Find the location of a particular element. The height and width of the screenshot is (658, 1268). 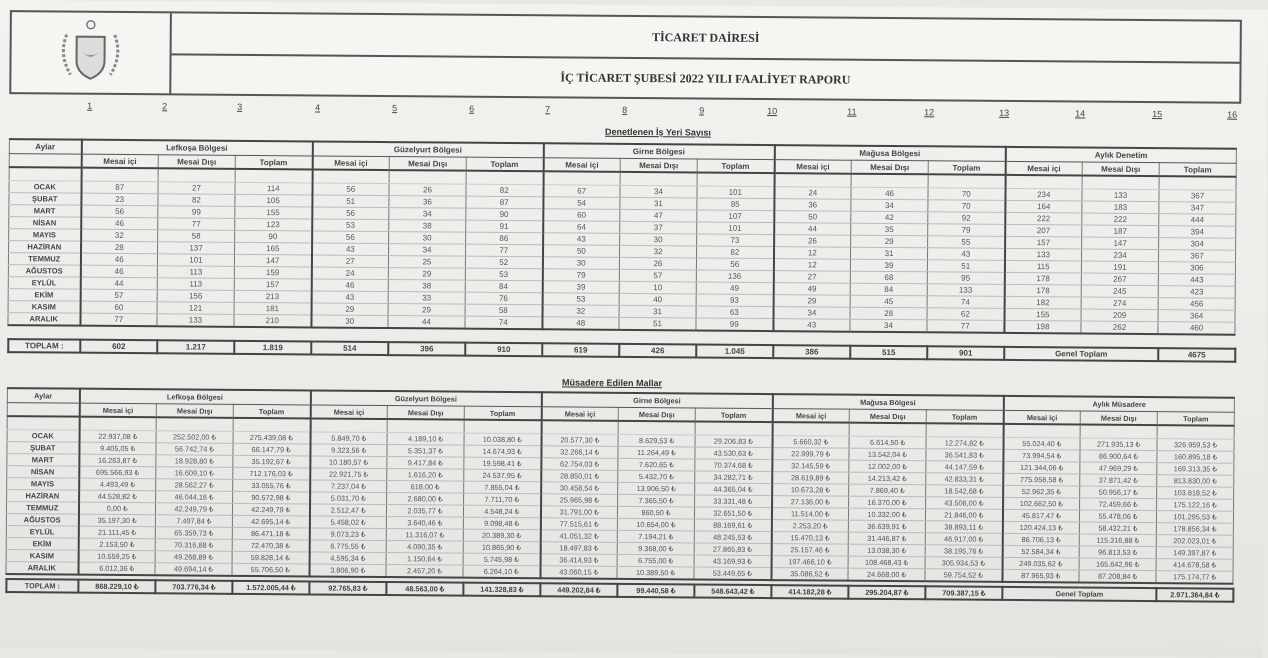

mesai-disi-value: 34 is located at coordinates (427, 214).